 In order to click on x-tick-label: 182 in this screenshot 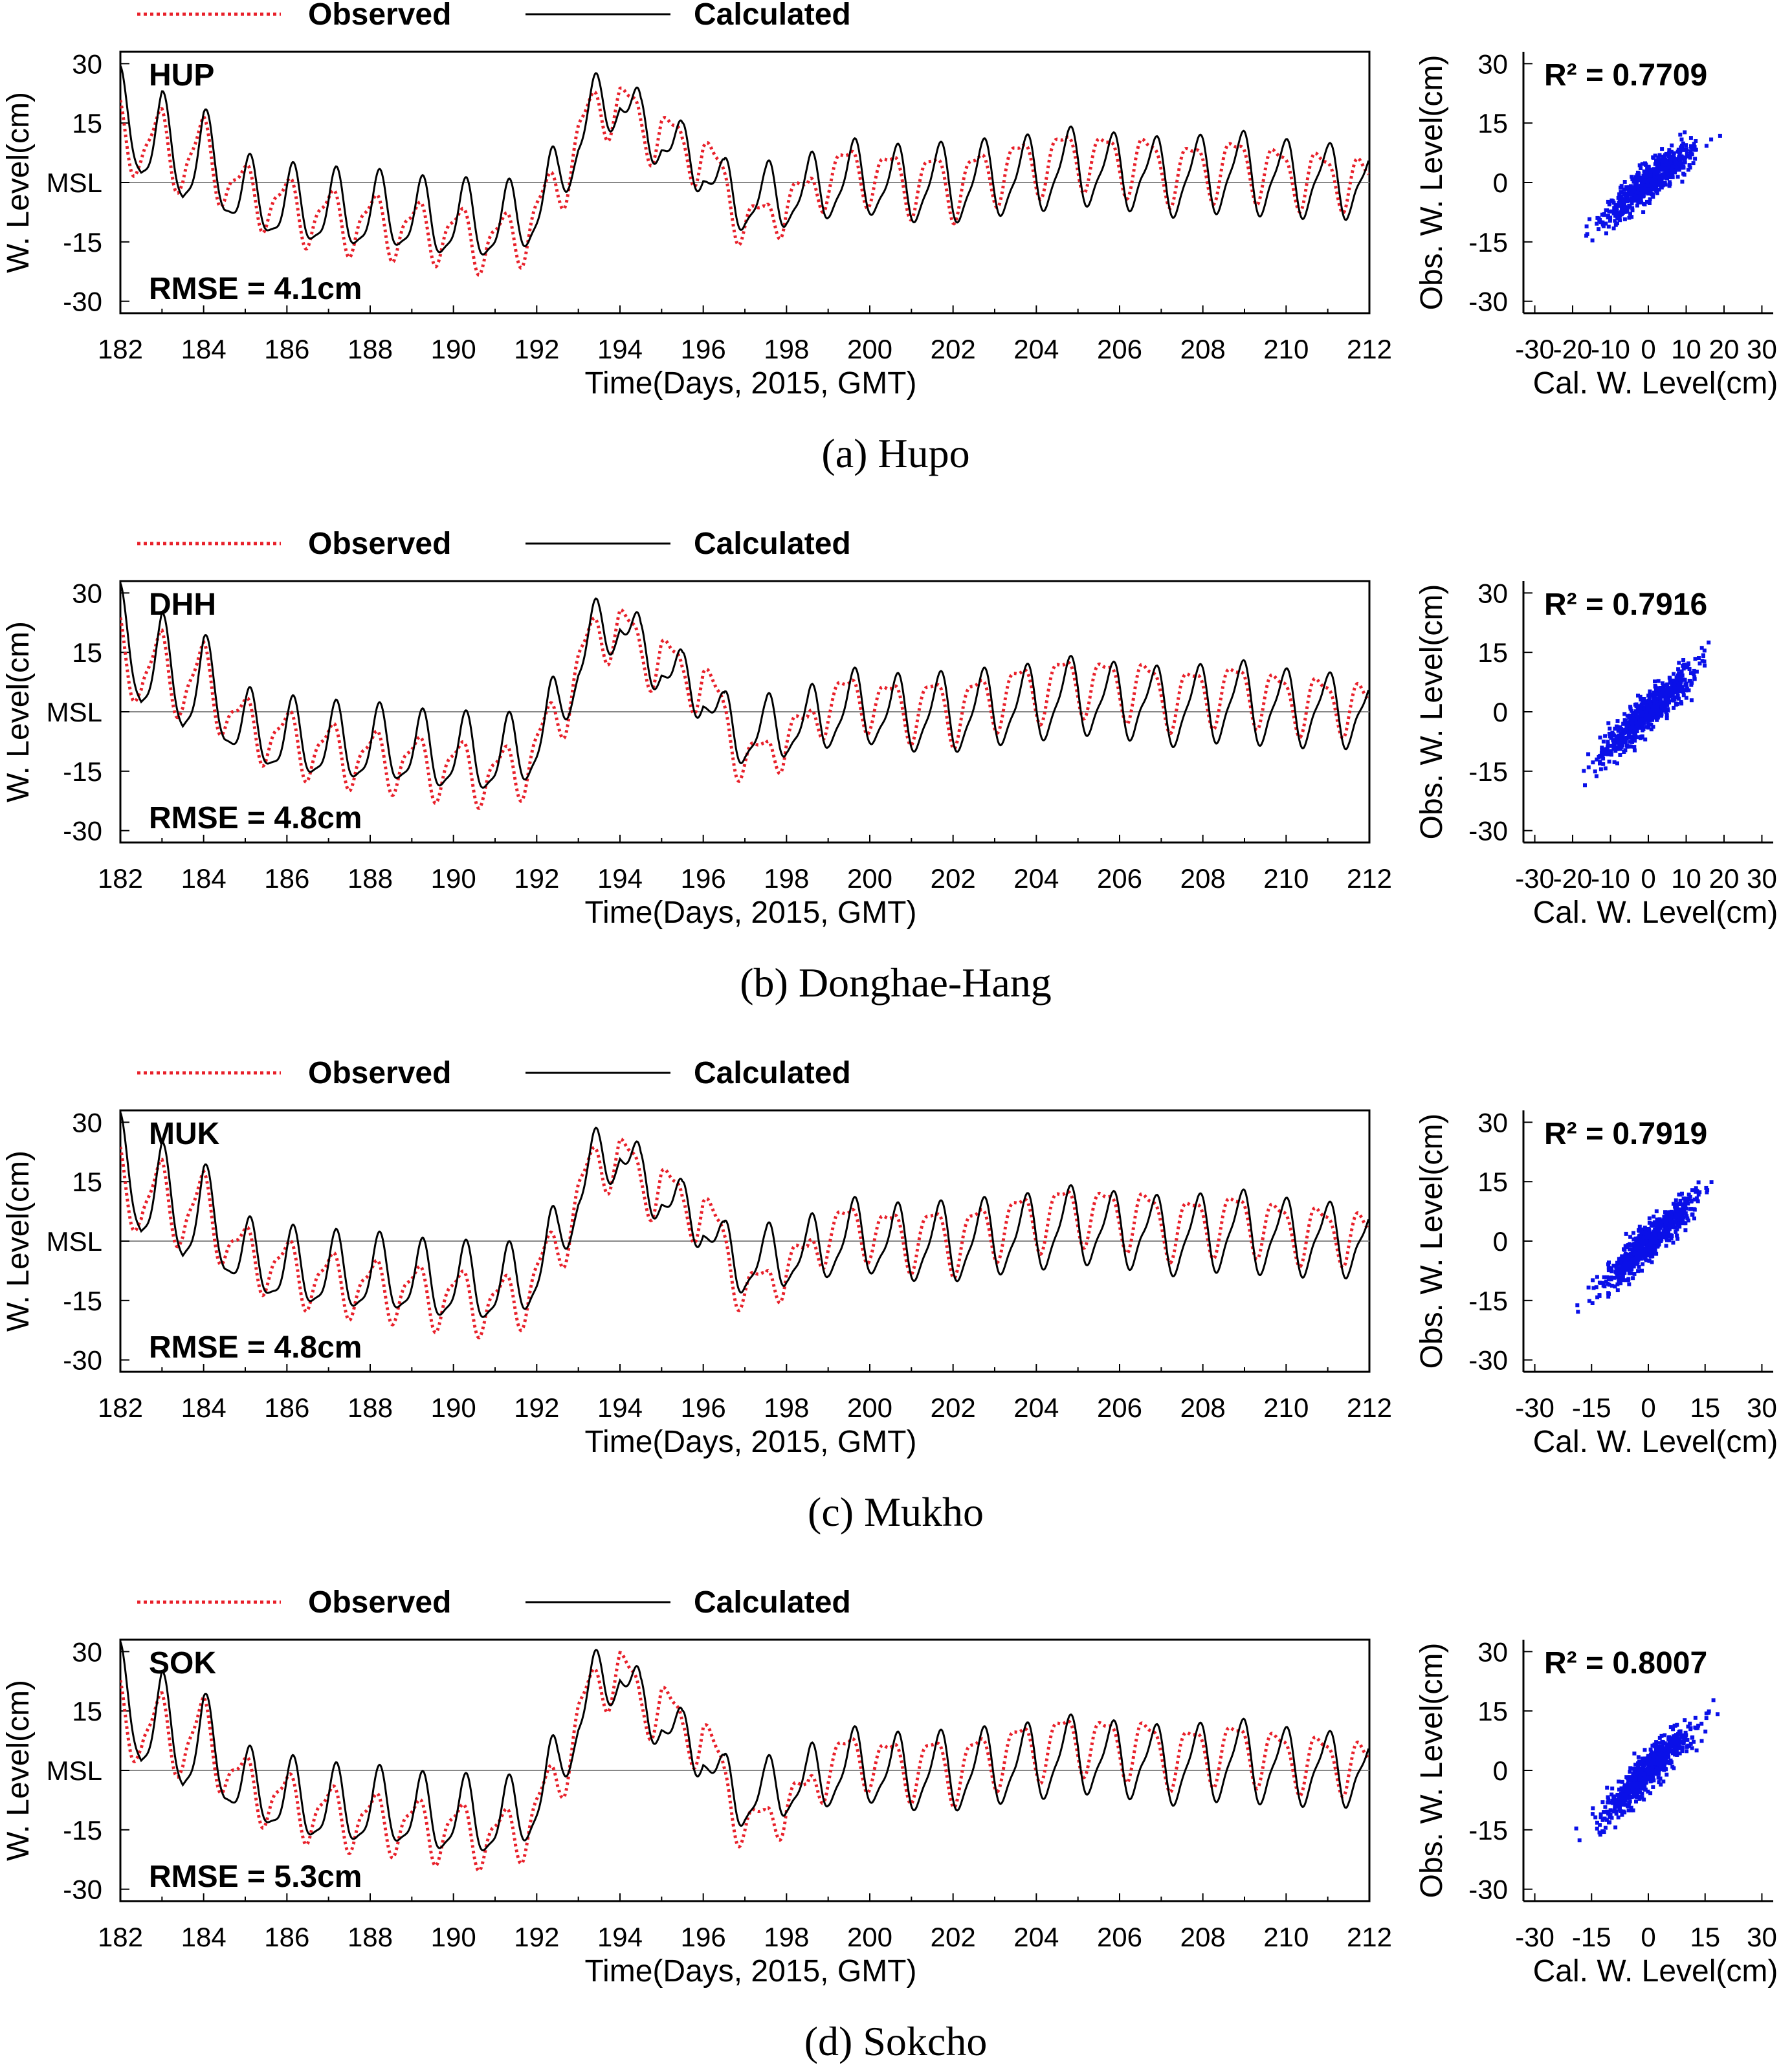, I will do `click(120, 1408)`.